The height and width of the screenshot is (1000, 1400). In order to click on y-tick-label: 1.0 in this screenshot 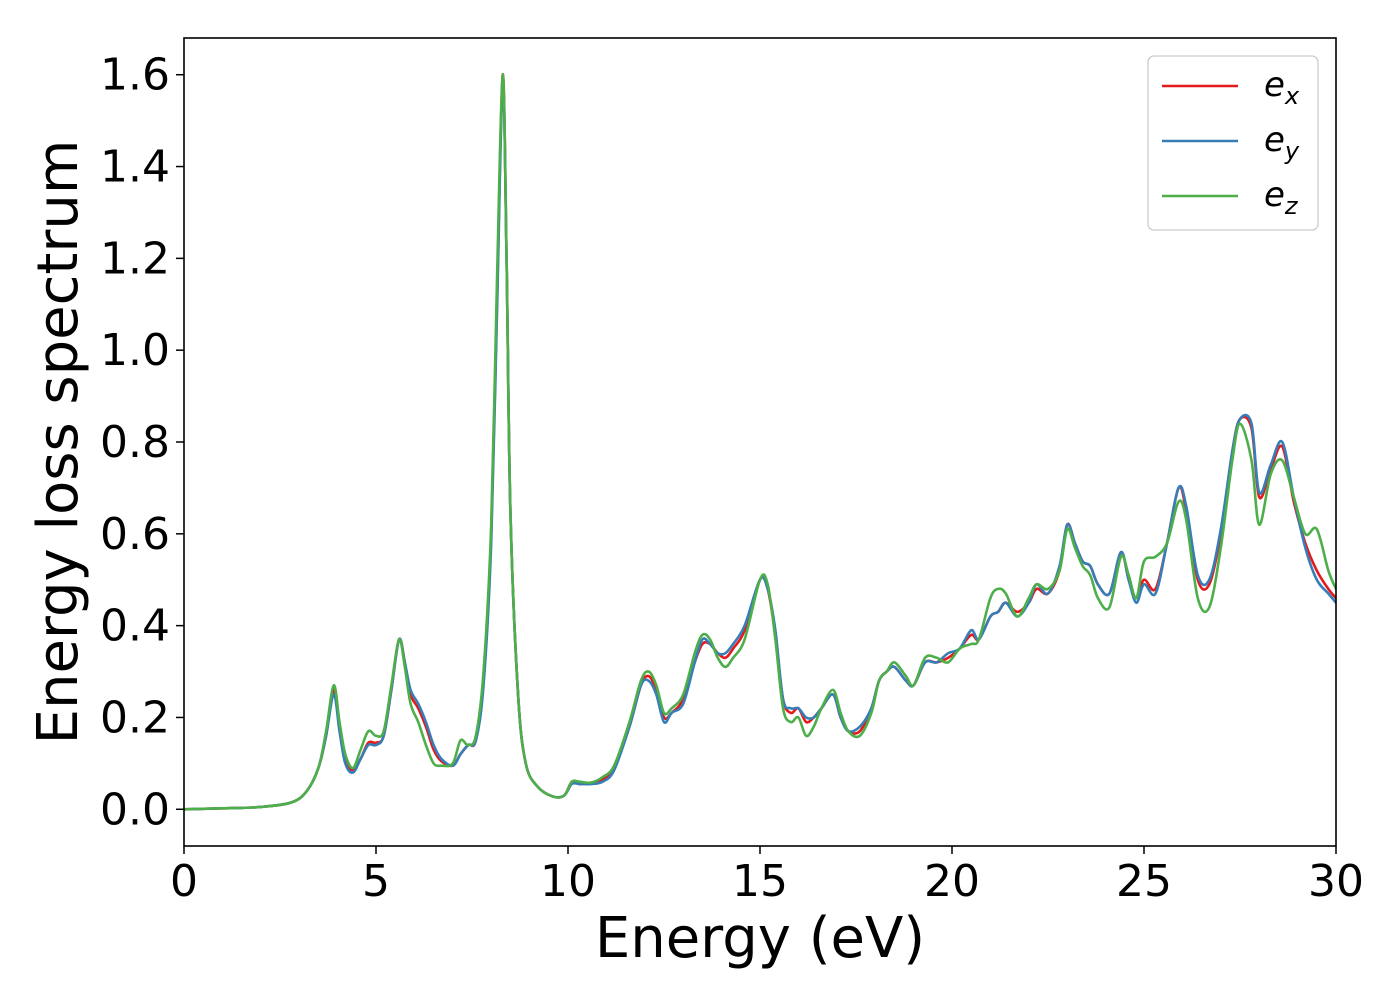, I will do `click(135, 350)`.